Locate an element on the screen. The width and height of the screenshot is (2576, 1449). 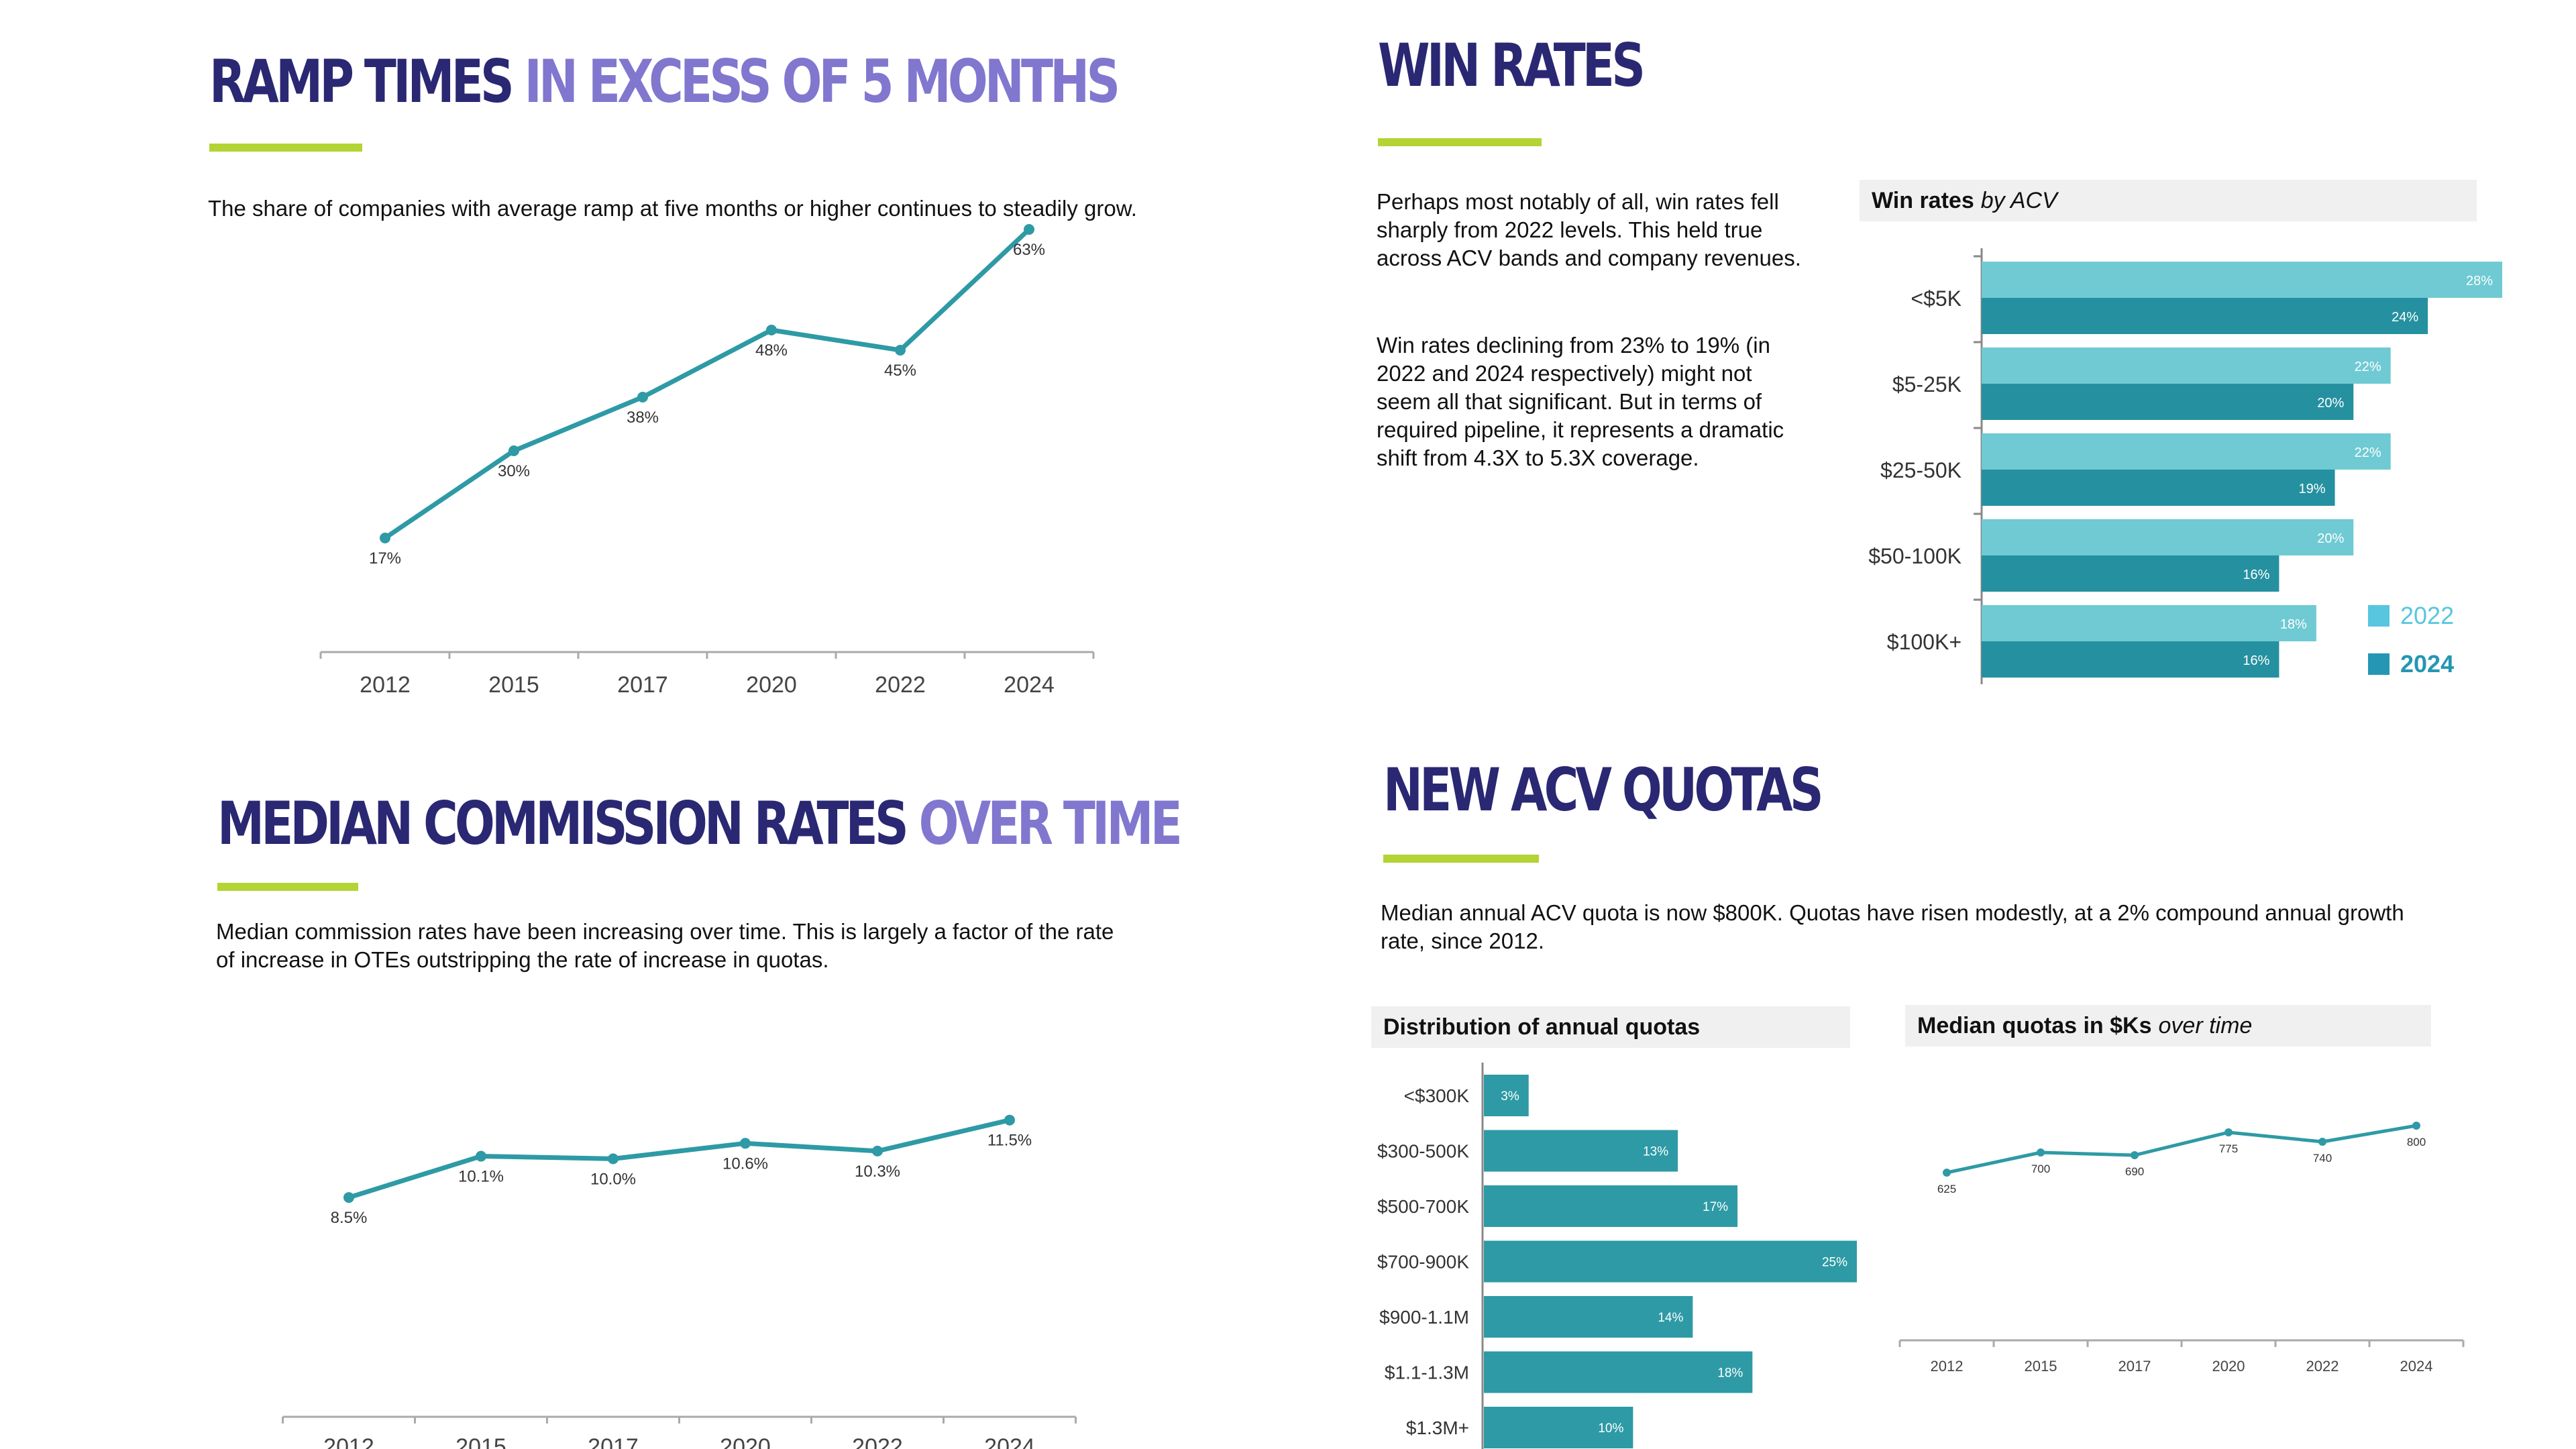
data-label: 740 is located at coordinates (2322, 1158).